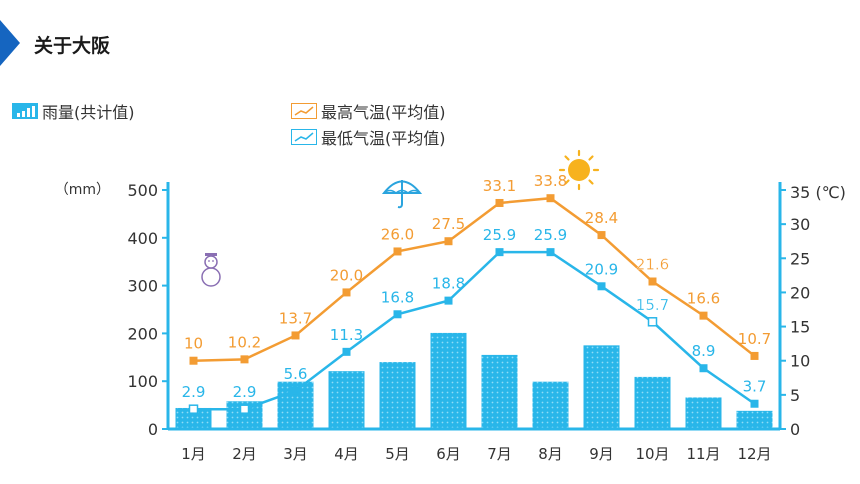 Image resolution: width=860 pixels, height=484 pixels. Describe the element at coordinates (142, 190) in the screenshot. I see `left-tick-label: 500` at that location.